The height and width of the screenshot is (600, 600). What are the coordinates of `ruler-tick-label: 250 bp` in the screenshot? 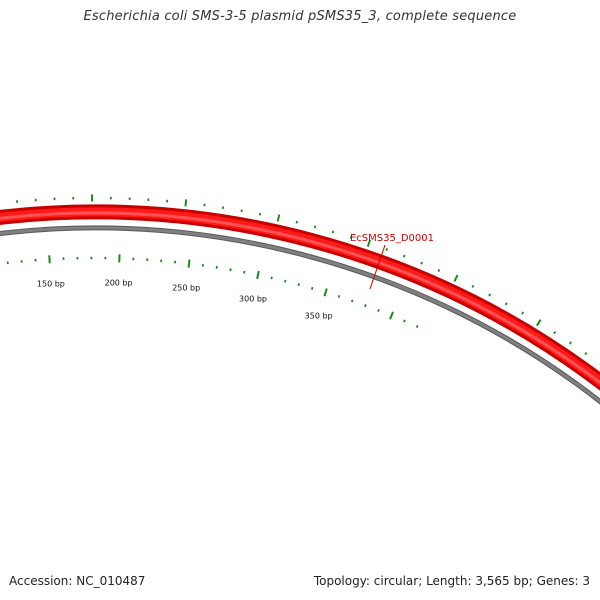 It's located at (186, 287).